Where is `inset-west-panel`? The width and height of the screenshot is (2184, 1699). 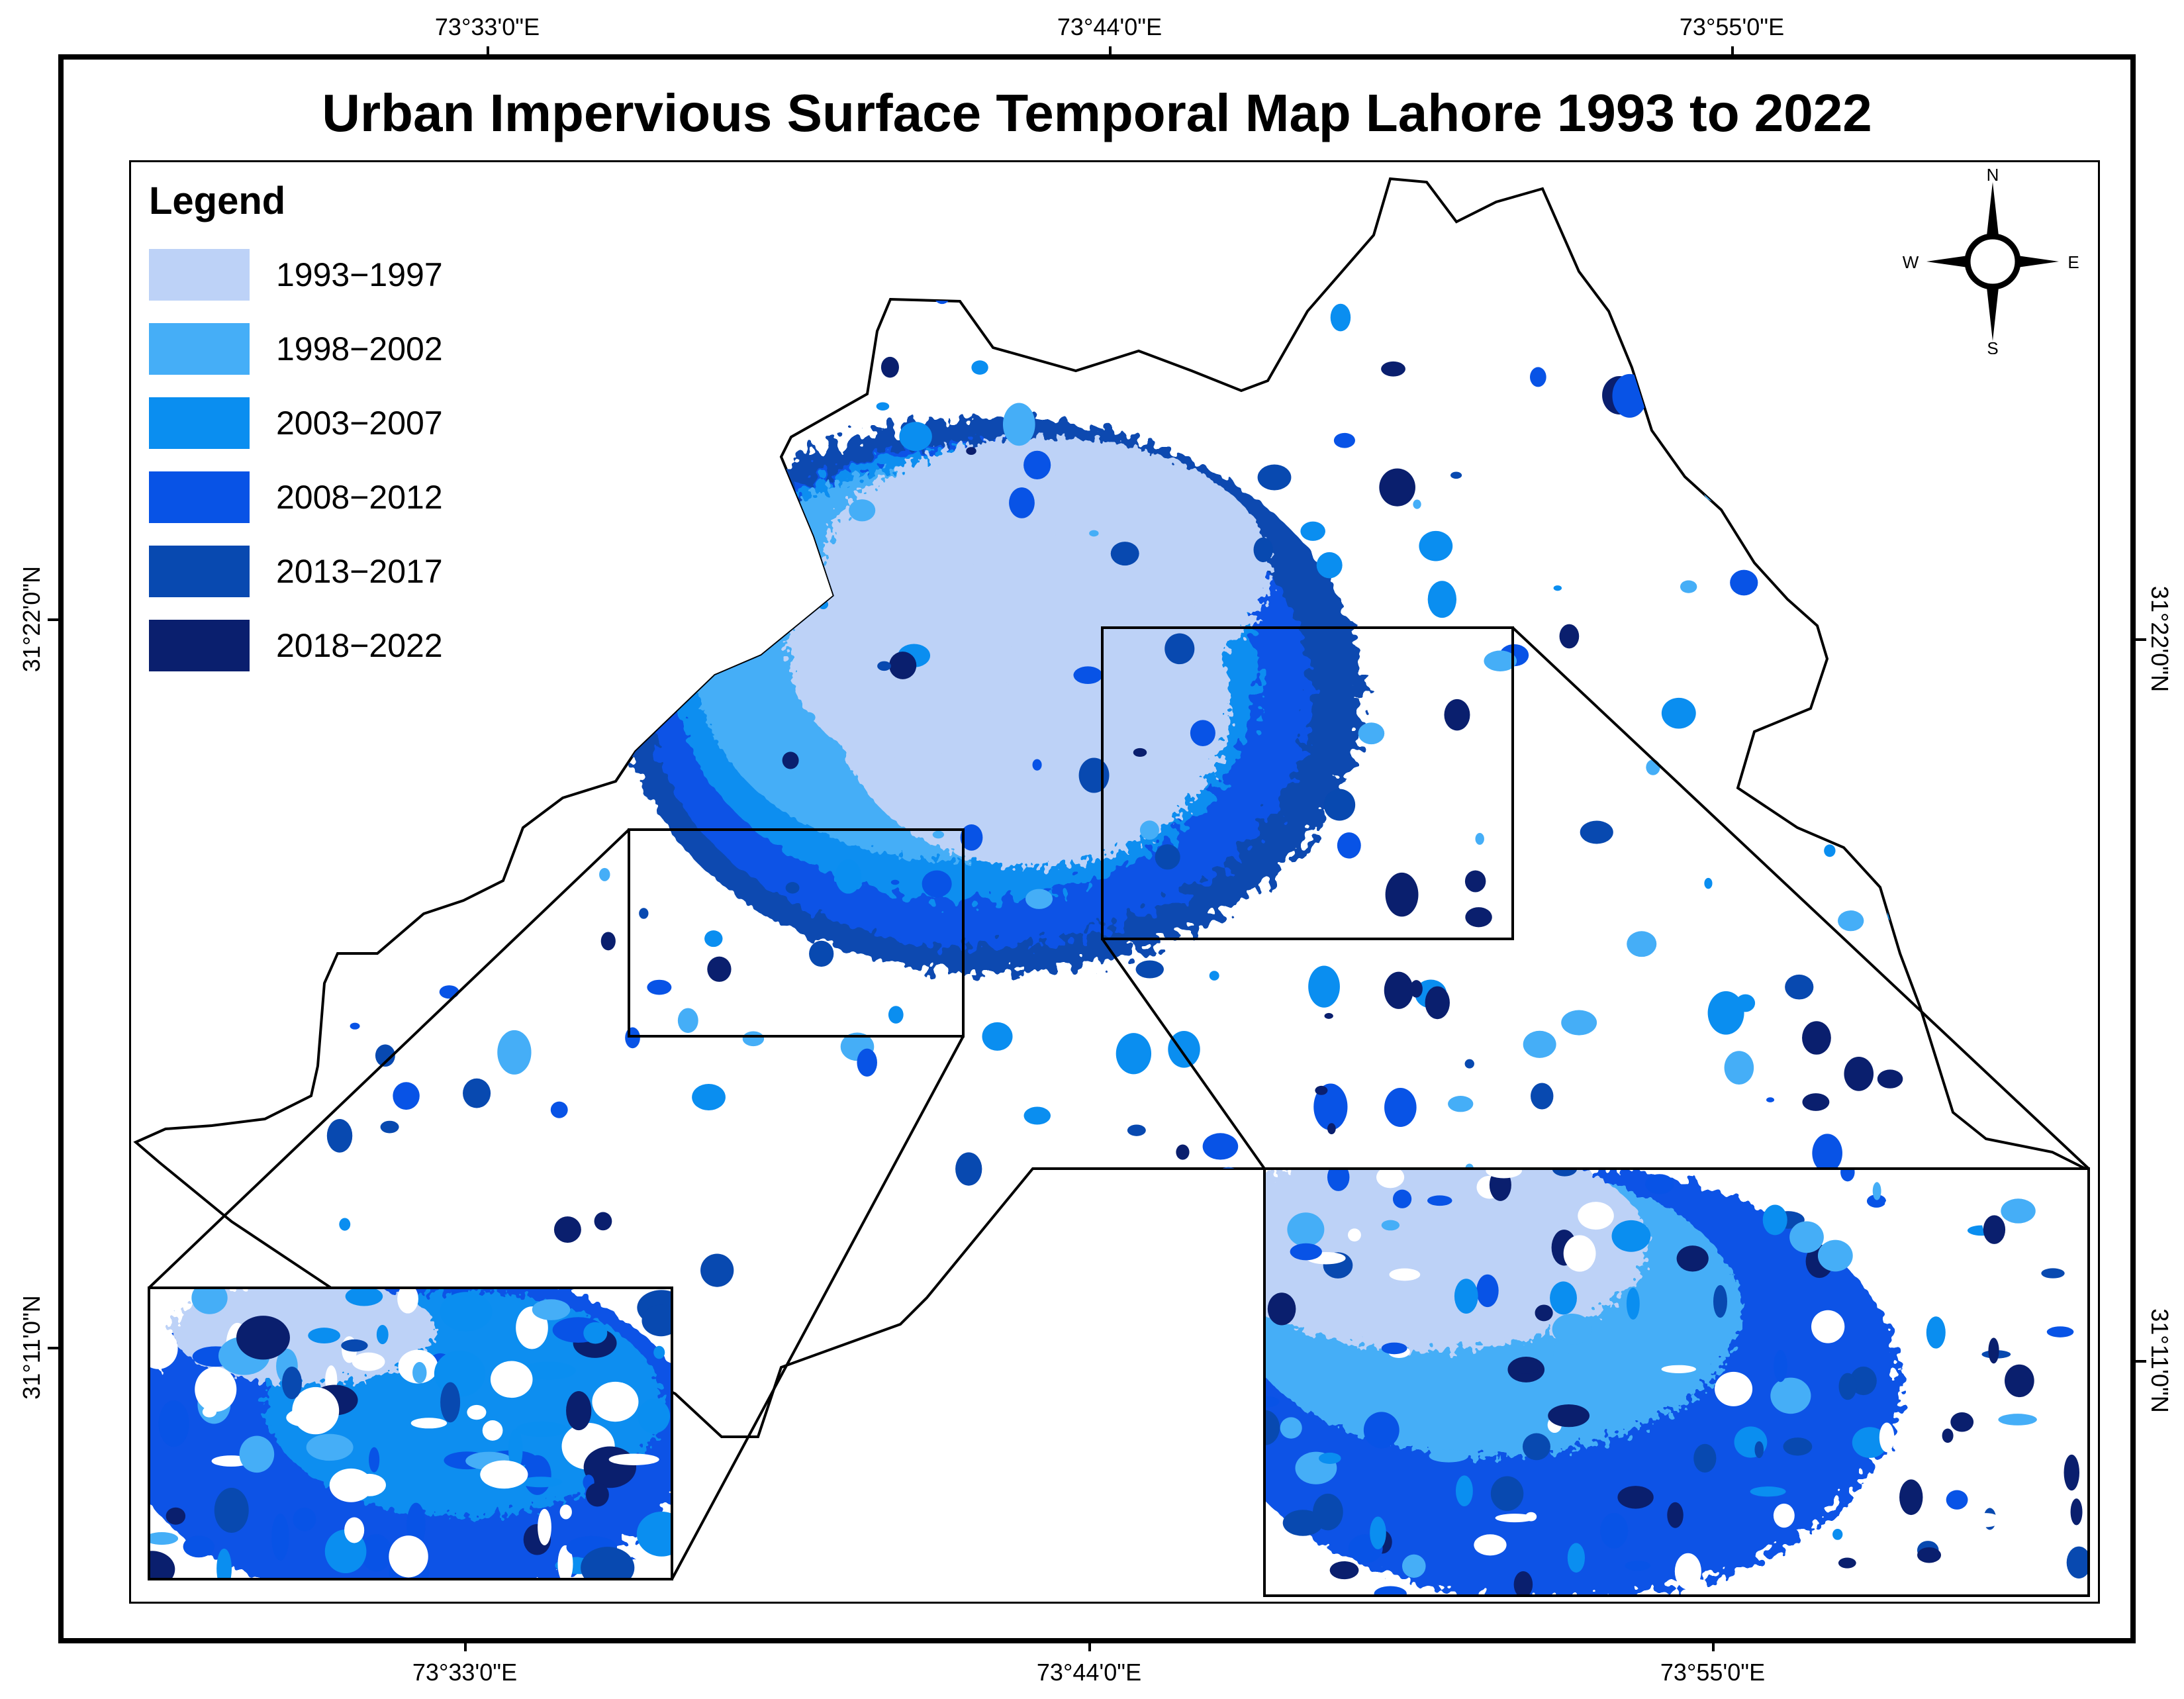
inset-west-panel is located at coordinates (410, 1433).